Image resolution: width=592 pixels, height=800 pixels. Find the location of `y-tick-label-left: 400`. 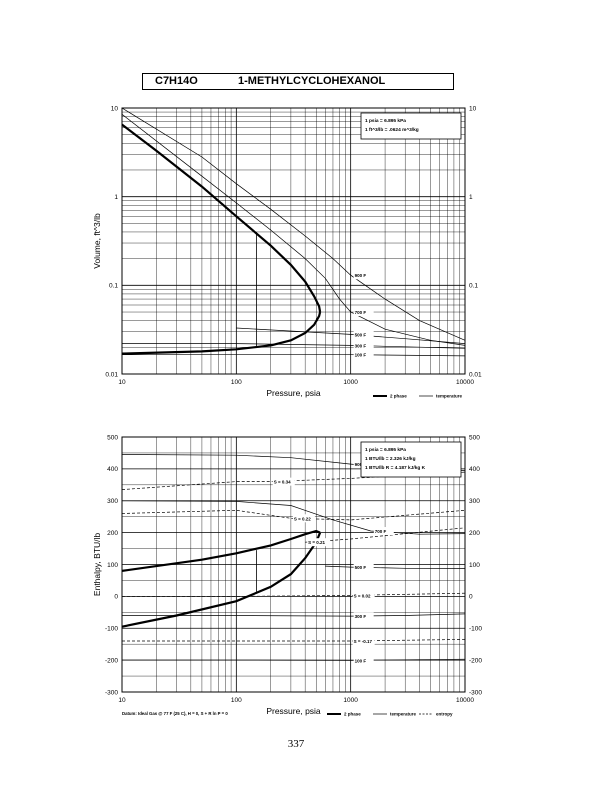

y-tick-label-left: 400 is located at coordinates (112, 469).